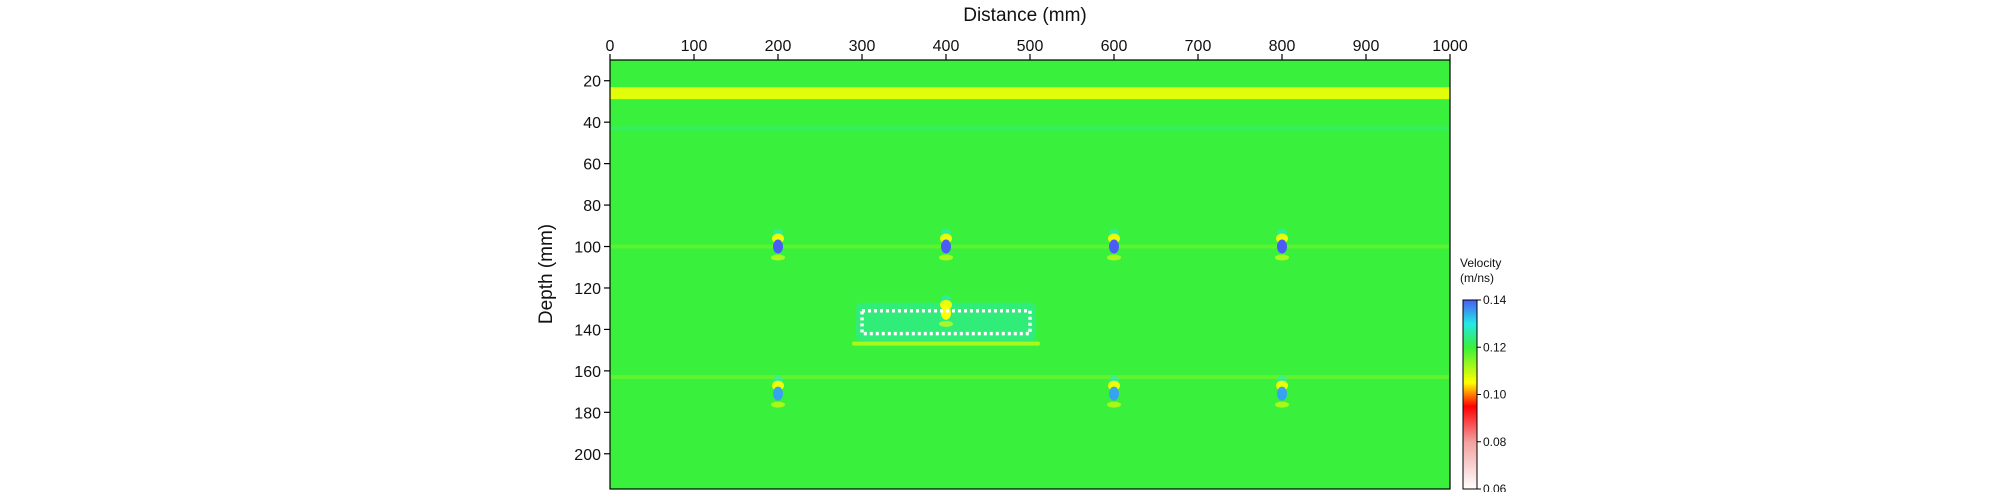  I want to click on y-tick-label: 20, so click(592, 82).